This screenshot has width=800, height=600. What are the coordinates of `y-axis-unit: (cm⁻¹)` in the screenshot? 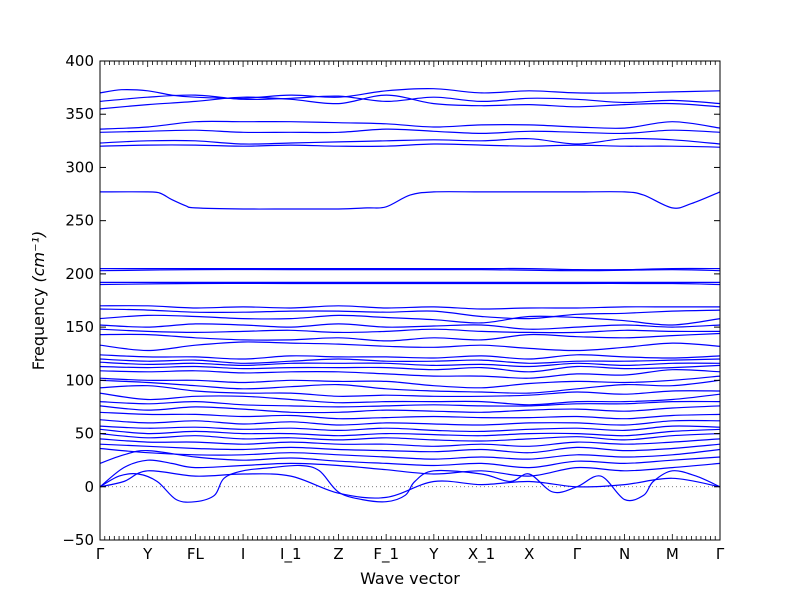 It's located at (38, 257).